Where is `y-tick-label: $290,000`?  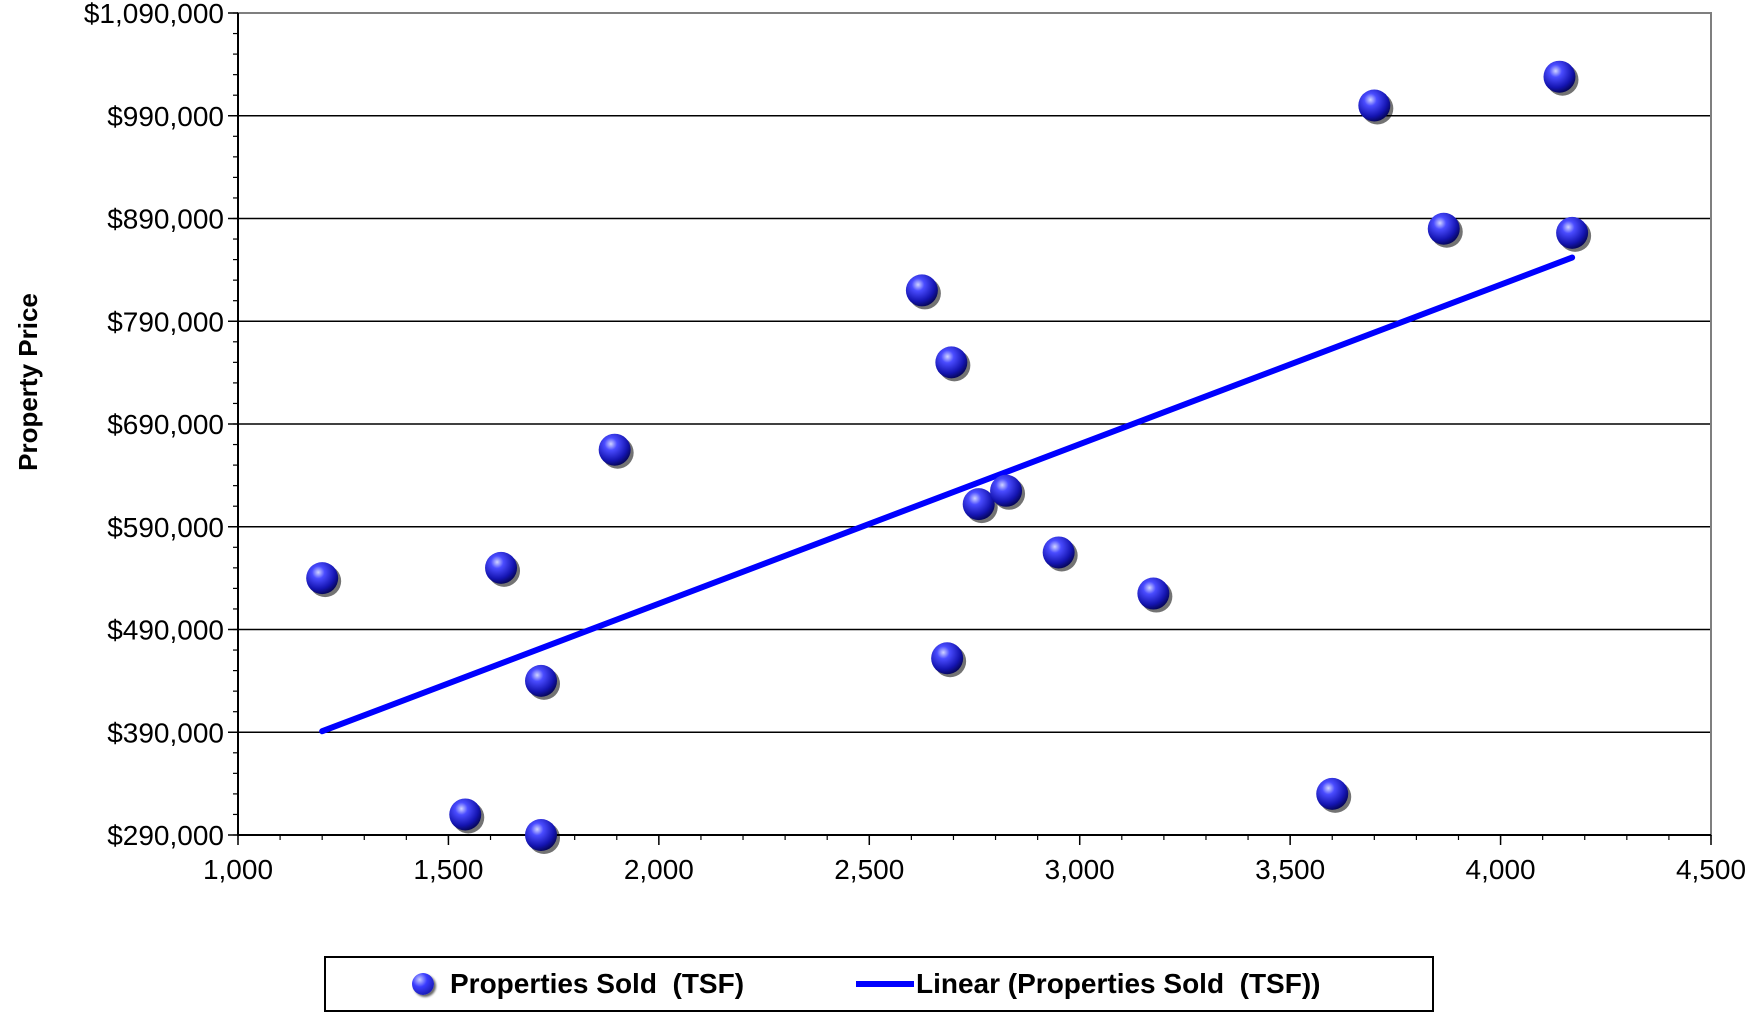
y-tick-label: $290,000 is located at coordinates (165, 835).